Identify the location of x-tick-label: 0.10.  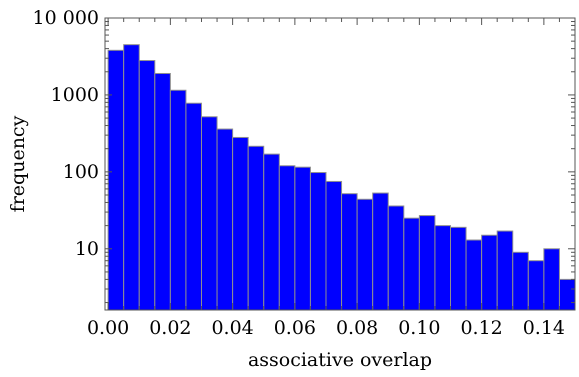
(419, 328).